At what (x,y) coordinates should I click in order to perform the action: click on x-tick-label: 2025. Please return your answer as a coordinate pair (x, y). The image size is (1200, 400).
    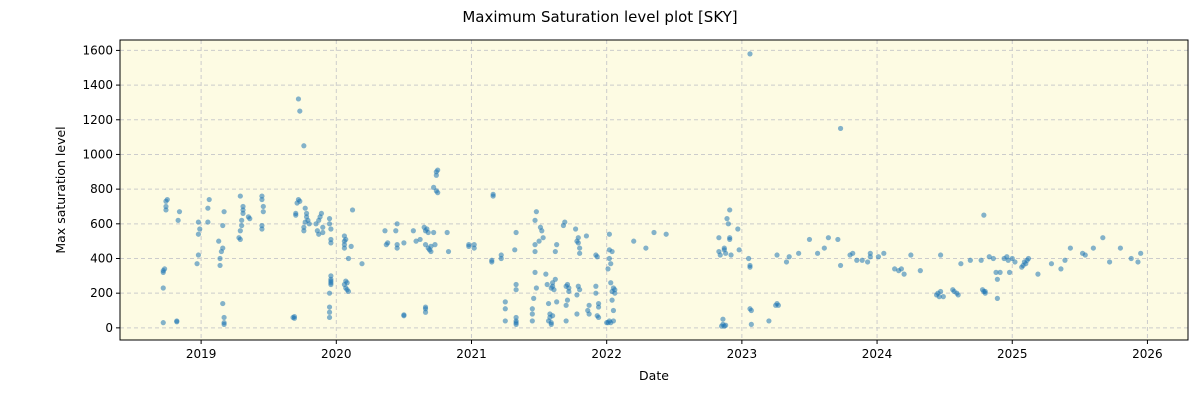
    Looking at the image, I should click on (1012, 354).